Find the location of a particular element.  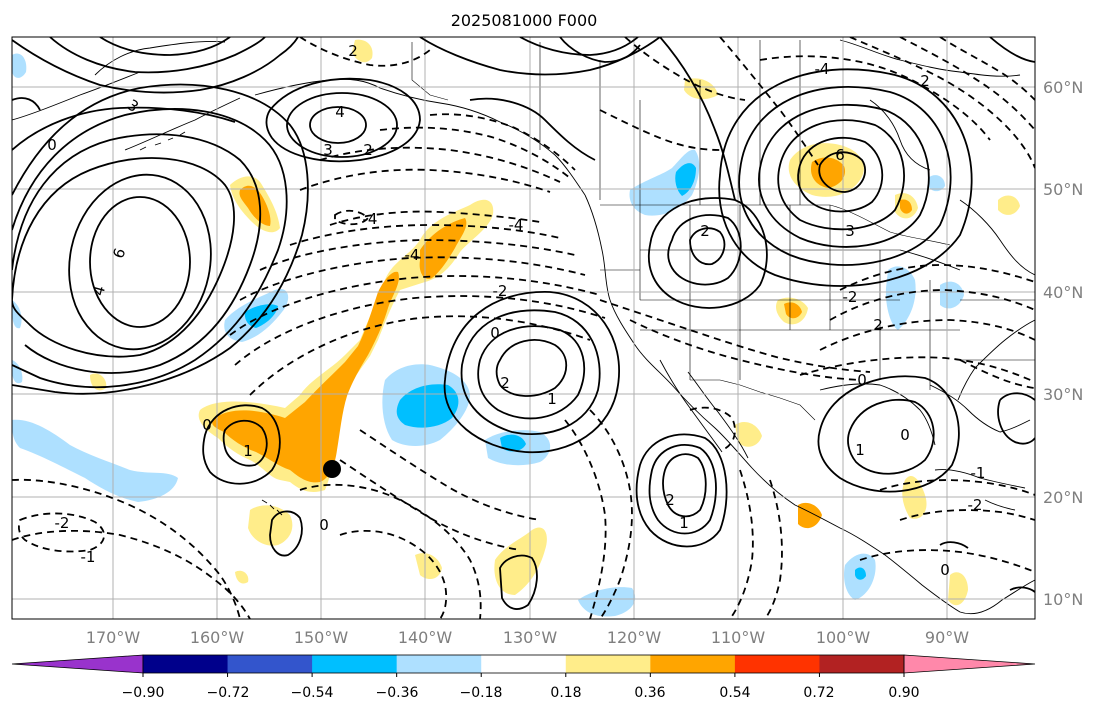

lat-label: 40°N is located at coordinates (1063, 292).